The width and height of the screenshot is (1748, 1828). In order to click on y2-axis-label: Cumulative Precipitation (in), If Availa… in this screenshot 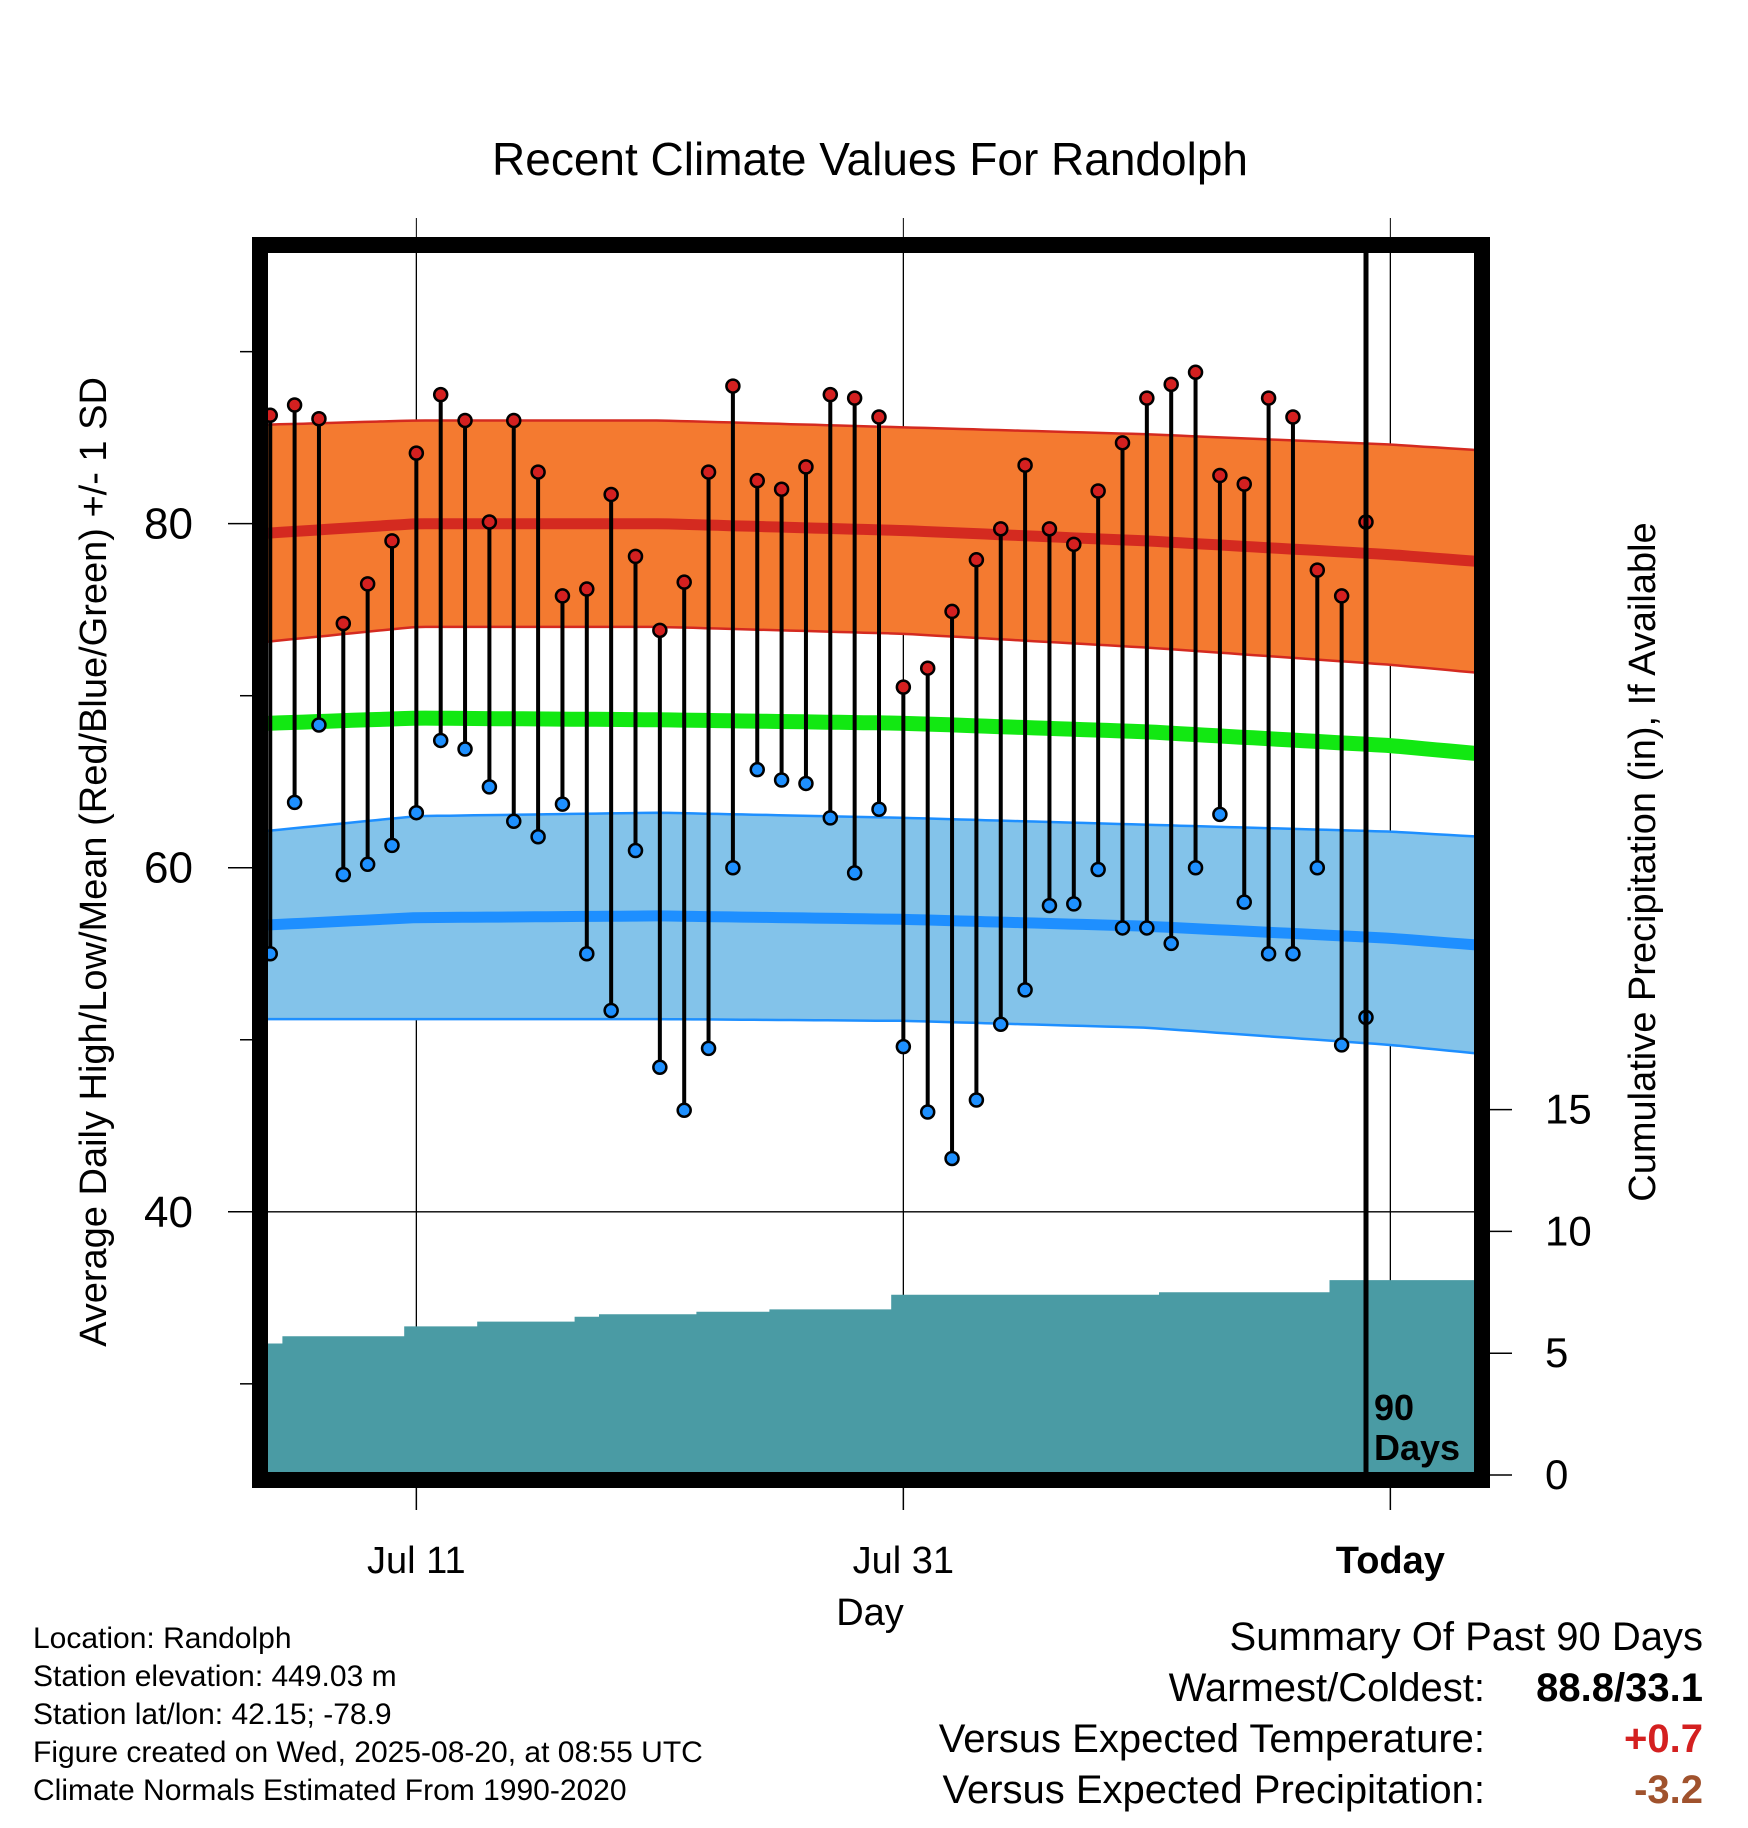, I will do `click(1643, 861)`.